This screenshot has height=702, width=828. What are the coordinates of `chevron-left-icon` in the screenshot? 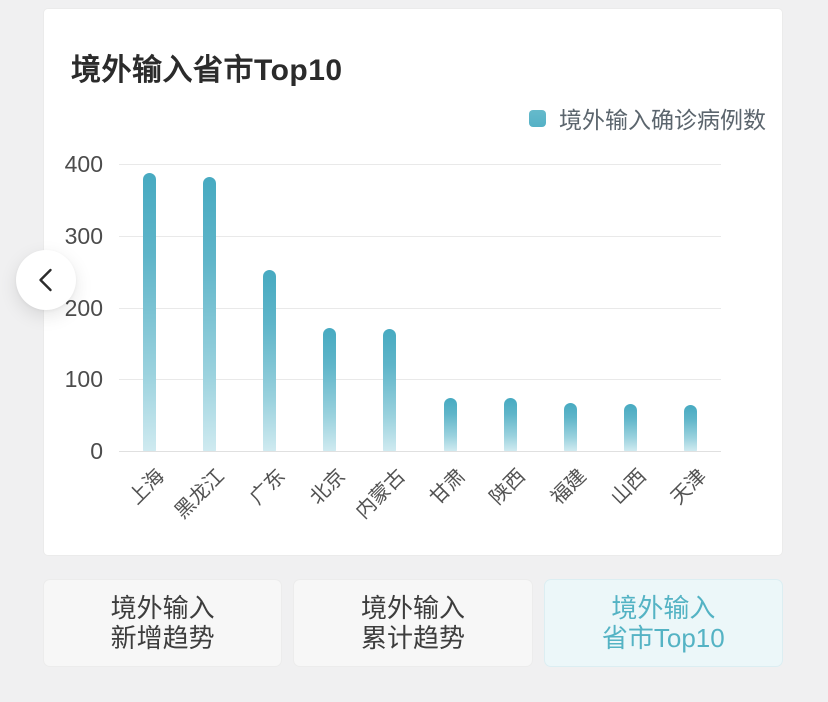 It's located at (45, 280).